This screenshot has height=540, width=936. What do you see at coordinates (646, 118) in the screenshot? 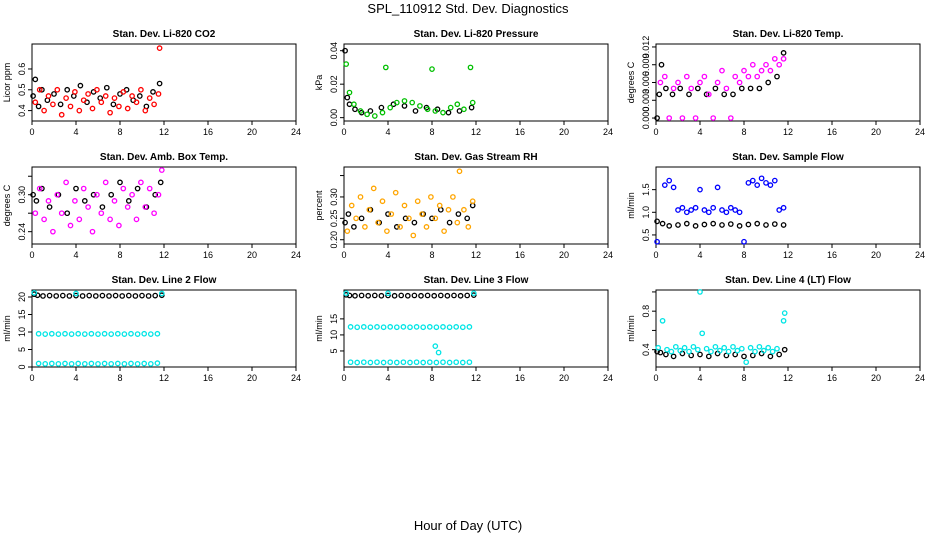
I see `y-tick-label: 0.000` at bounding box center [646, 118].